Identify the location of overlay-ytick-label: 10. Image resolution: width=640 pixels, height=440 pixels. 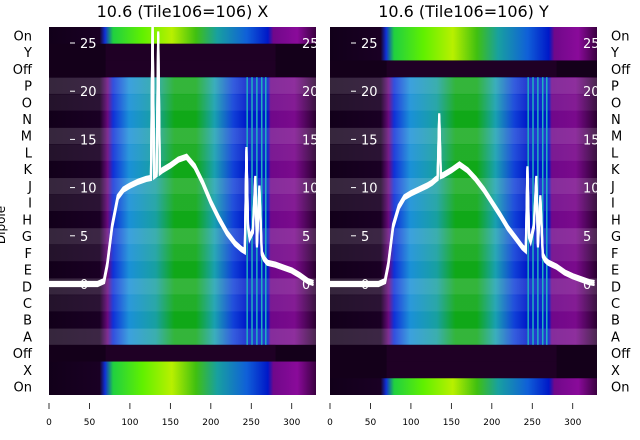
(88, 189).